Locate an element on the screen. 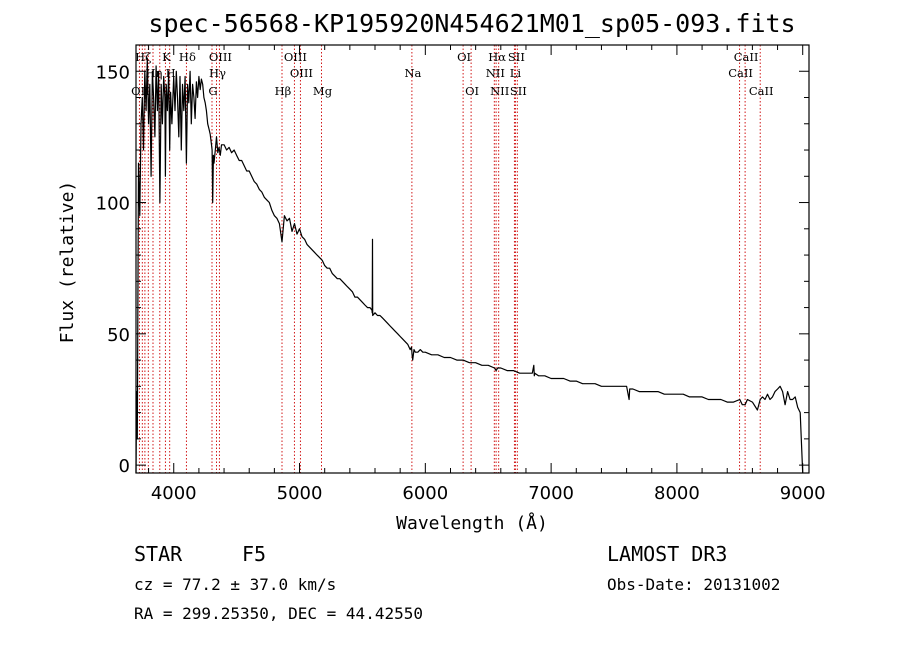 The height and width of the screenshot is (649, 900). marker-label: Hγ is located at coordinates (217, 73).